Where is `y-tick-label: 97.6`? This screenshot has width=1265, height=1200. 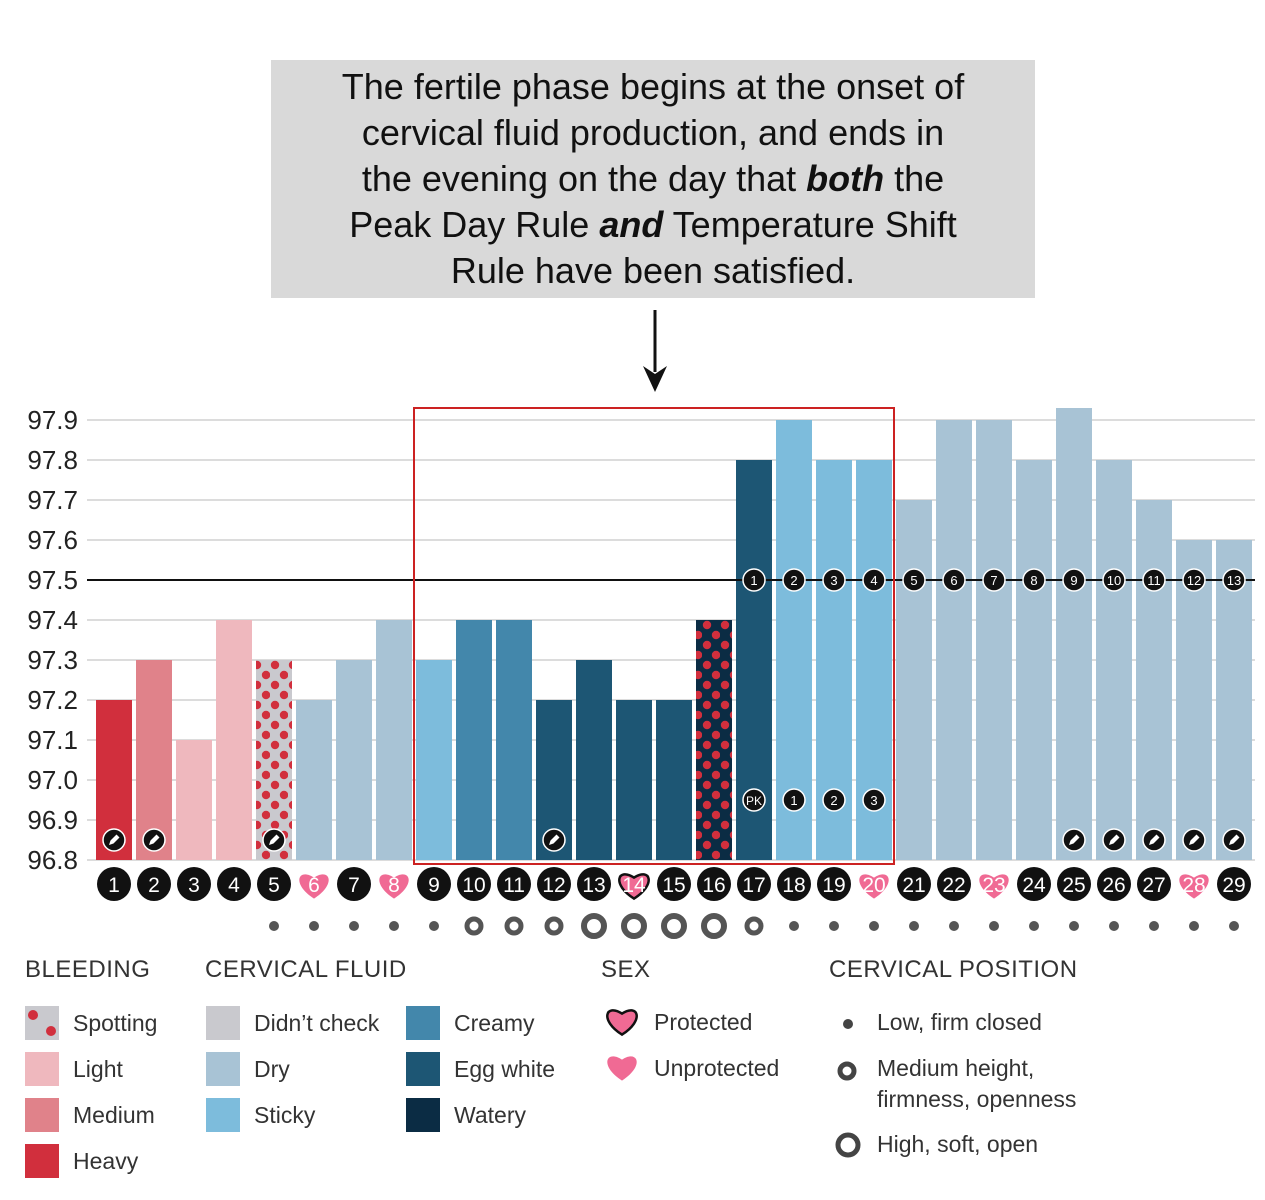
y-tick-label: 97.6 is located at coordinates (52, 540).